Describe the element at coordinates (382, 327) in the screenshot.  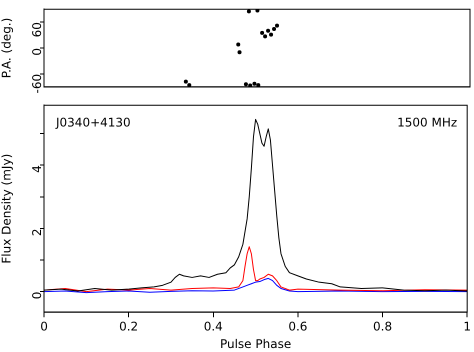
I see `x-tick-label: 0.8` at that location.